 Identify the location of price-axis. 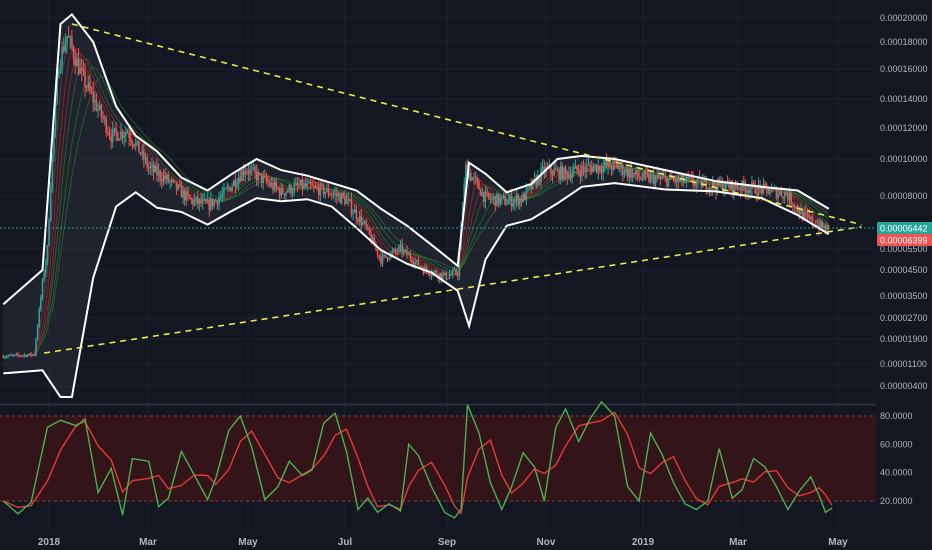
(904, 275).